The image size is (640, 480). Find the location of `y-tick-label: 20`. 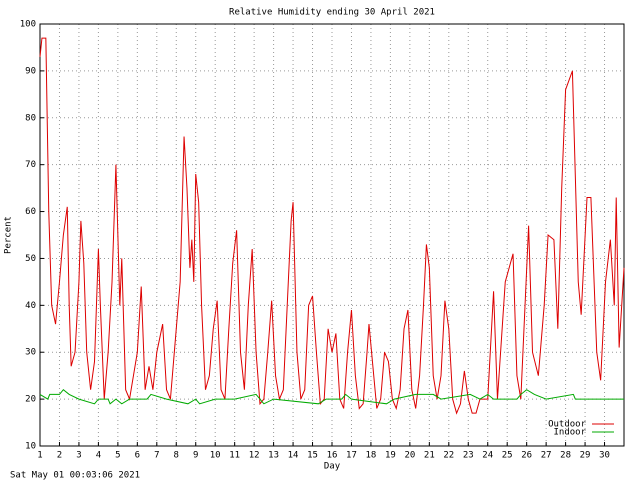

y-tick-label: 20 is located at coordinates (30, 400).